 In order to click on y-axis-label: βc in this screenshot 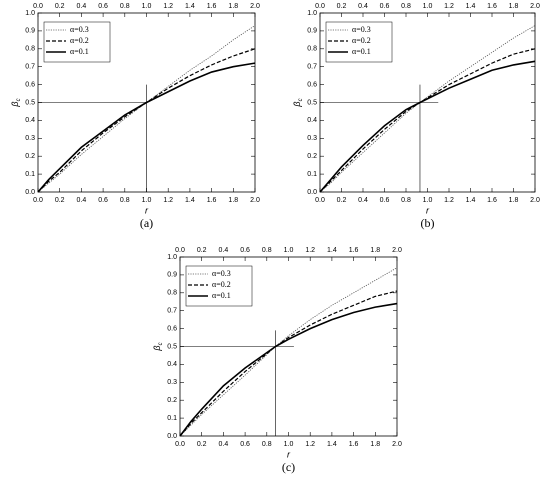, I will do `click(297, 102)`.